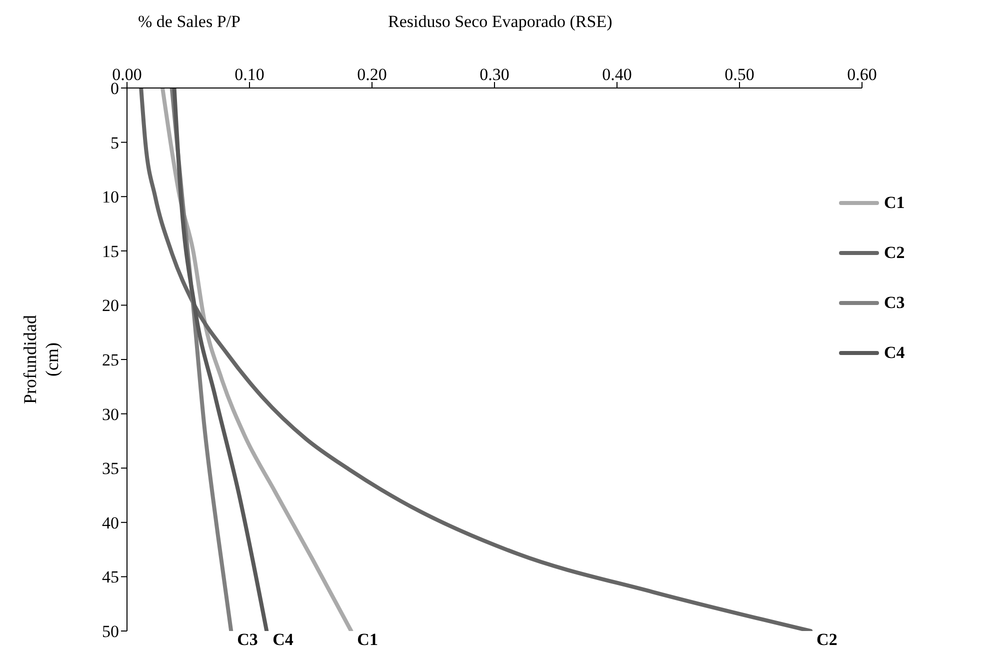 The image size is (987, 652). What do you see at coordinates (110, 306) in the screenshot?
I see `y-tick-label: 20` at bounding box center [110, 306].